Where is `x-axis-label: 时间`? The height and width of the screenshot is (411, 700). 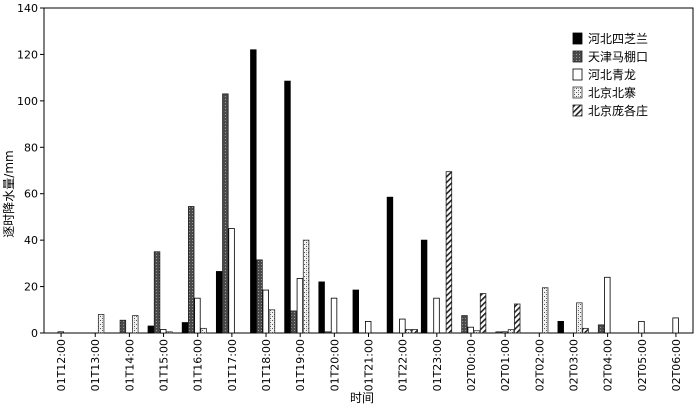 x-axis-label: 时间 is located at coordinates (362, 398).